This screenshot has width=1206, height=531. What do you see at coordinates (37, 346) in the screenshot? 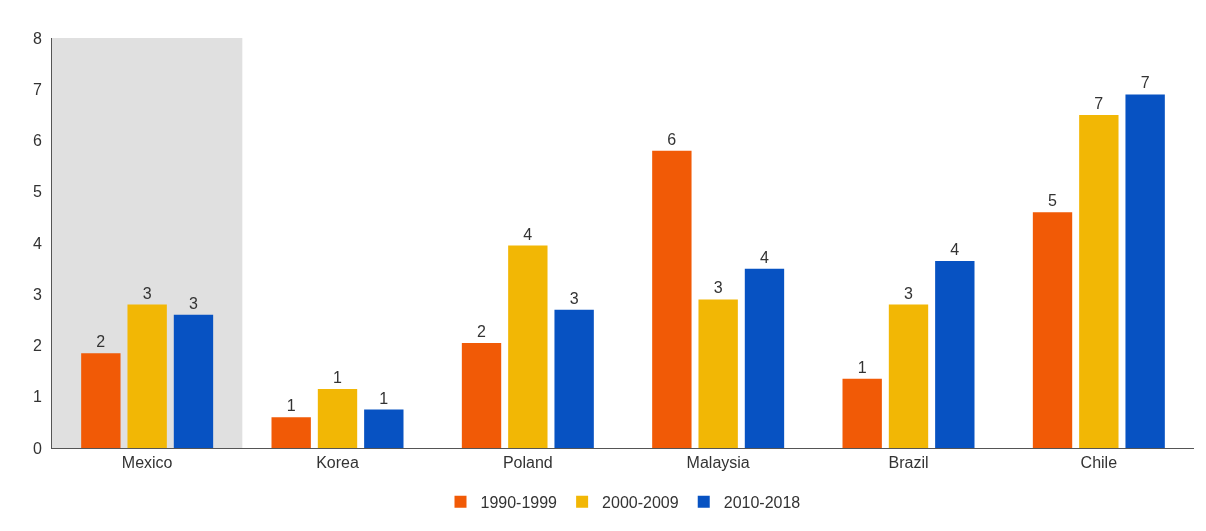
I see `y-tick-label: 2` at bounding box center [37, 346].